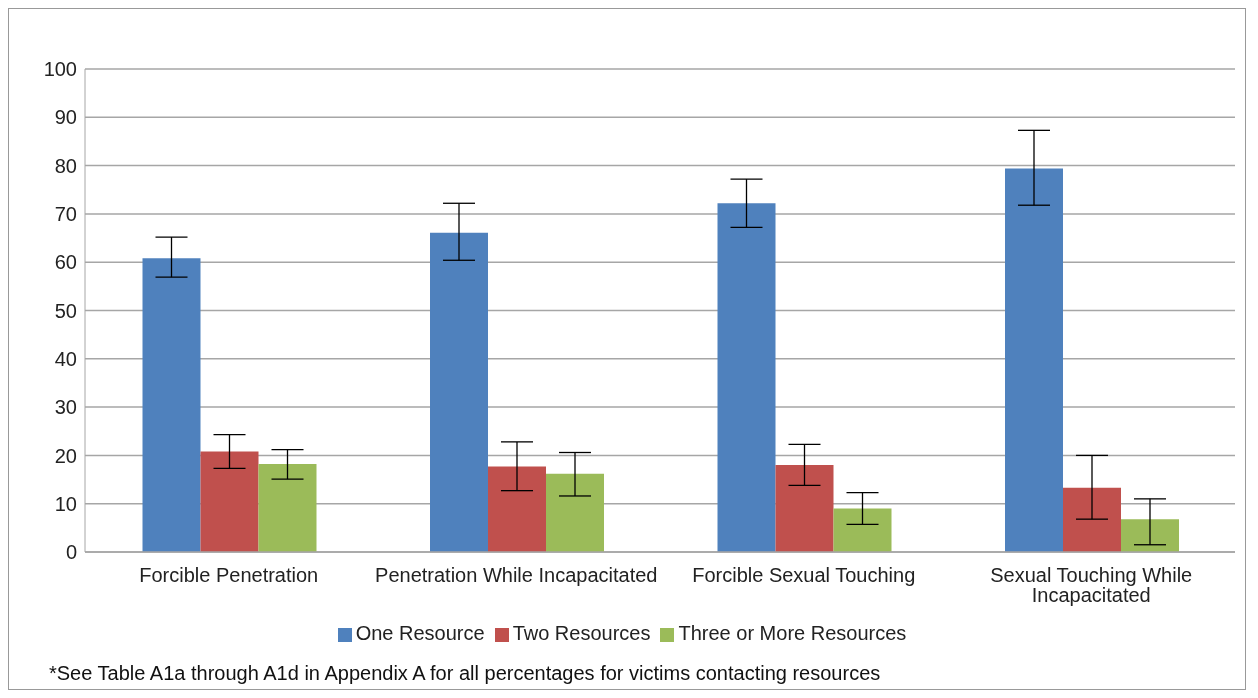 The image size is (1258, 698). I want to click on y-tick-label: 80, so click(65, 165).